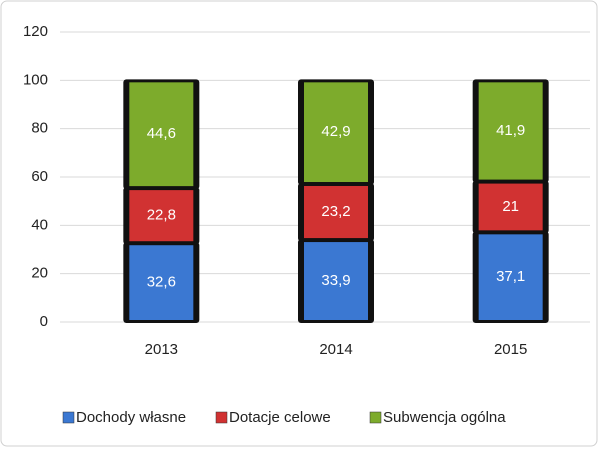 Image resolution: width=599 pixels, height=453 pixels. I want to click on legend-label: Dotacje celowe, so click(280, 417).